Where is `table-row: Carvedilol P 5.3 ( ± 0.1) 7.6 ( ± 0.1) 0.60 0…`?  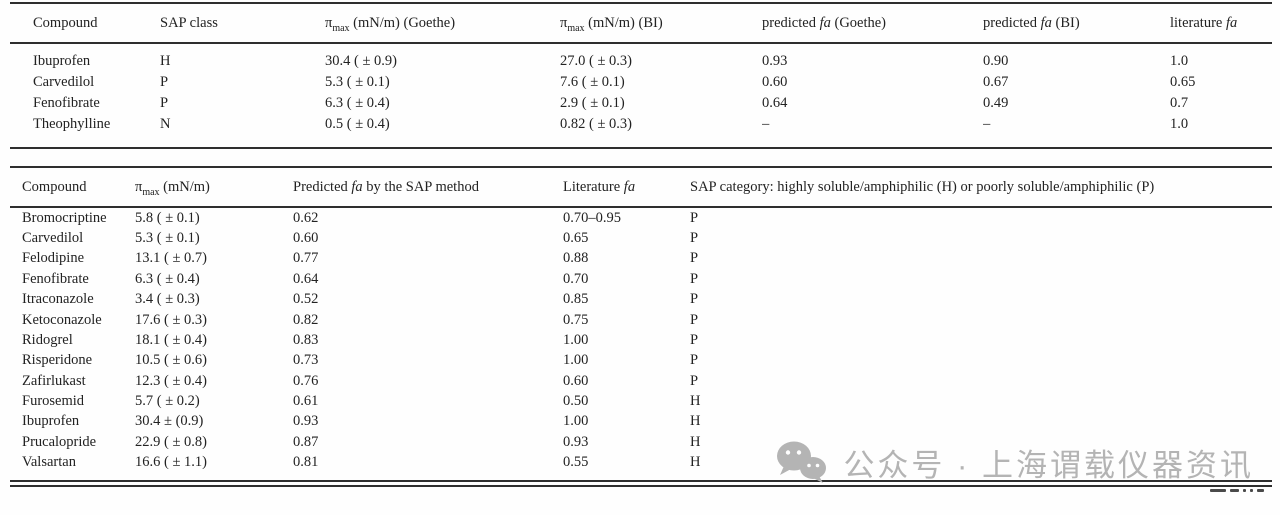
table-row: Carvedilol P 5.3 ( ± 0.1) 7.6 ( ± 0.1) 0.60 0… is located at coordinates (641, 82).